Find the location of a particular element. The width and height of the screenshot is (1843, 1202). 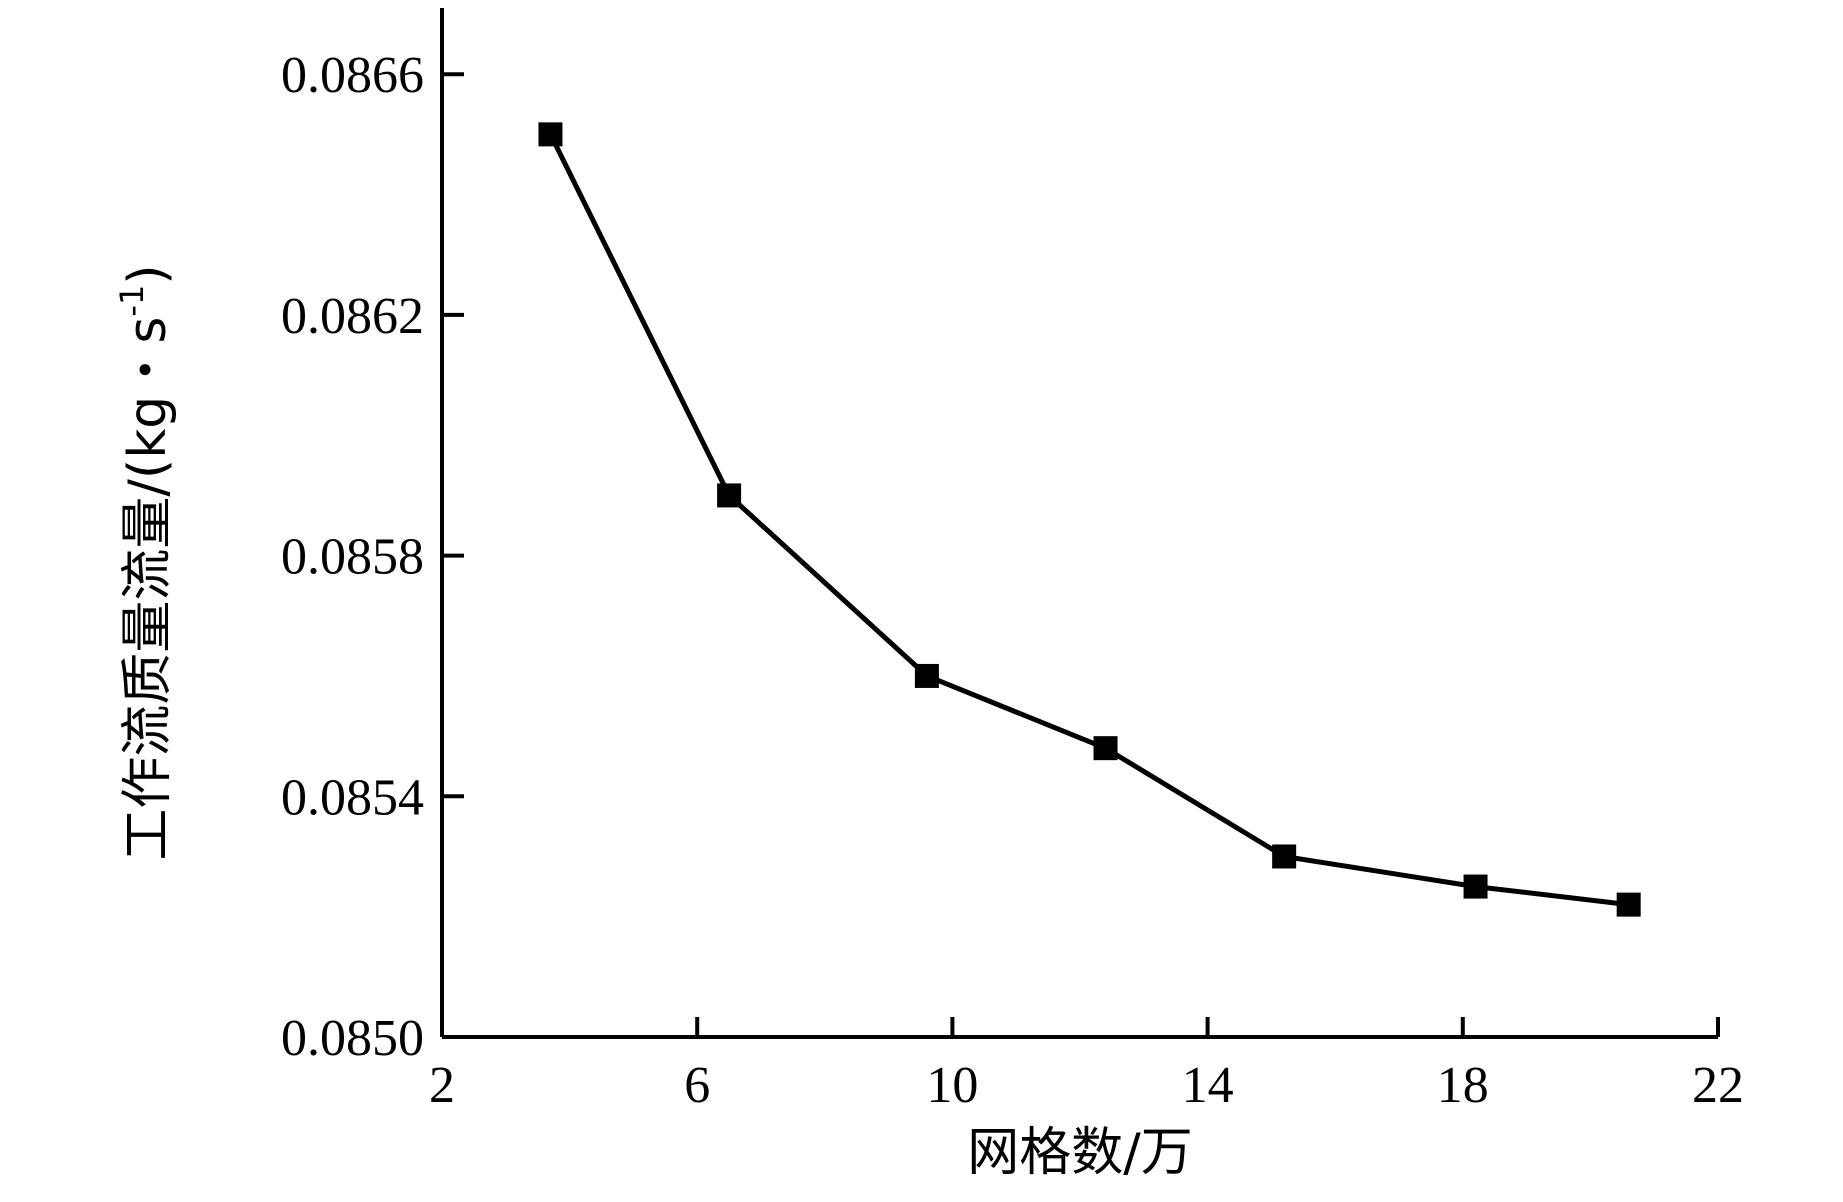

y-axis-title-superscript: -1 is located at coordinates (132, 301).